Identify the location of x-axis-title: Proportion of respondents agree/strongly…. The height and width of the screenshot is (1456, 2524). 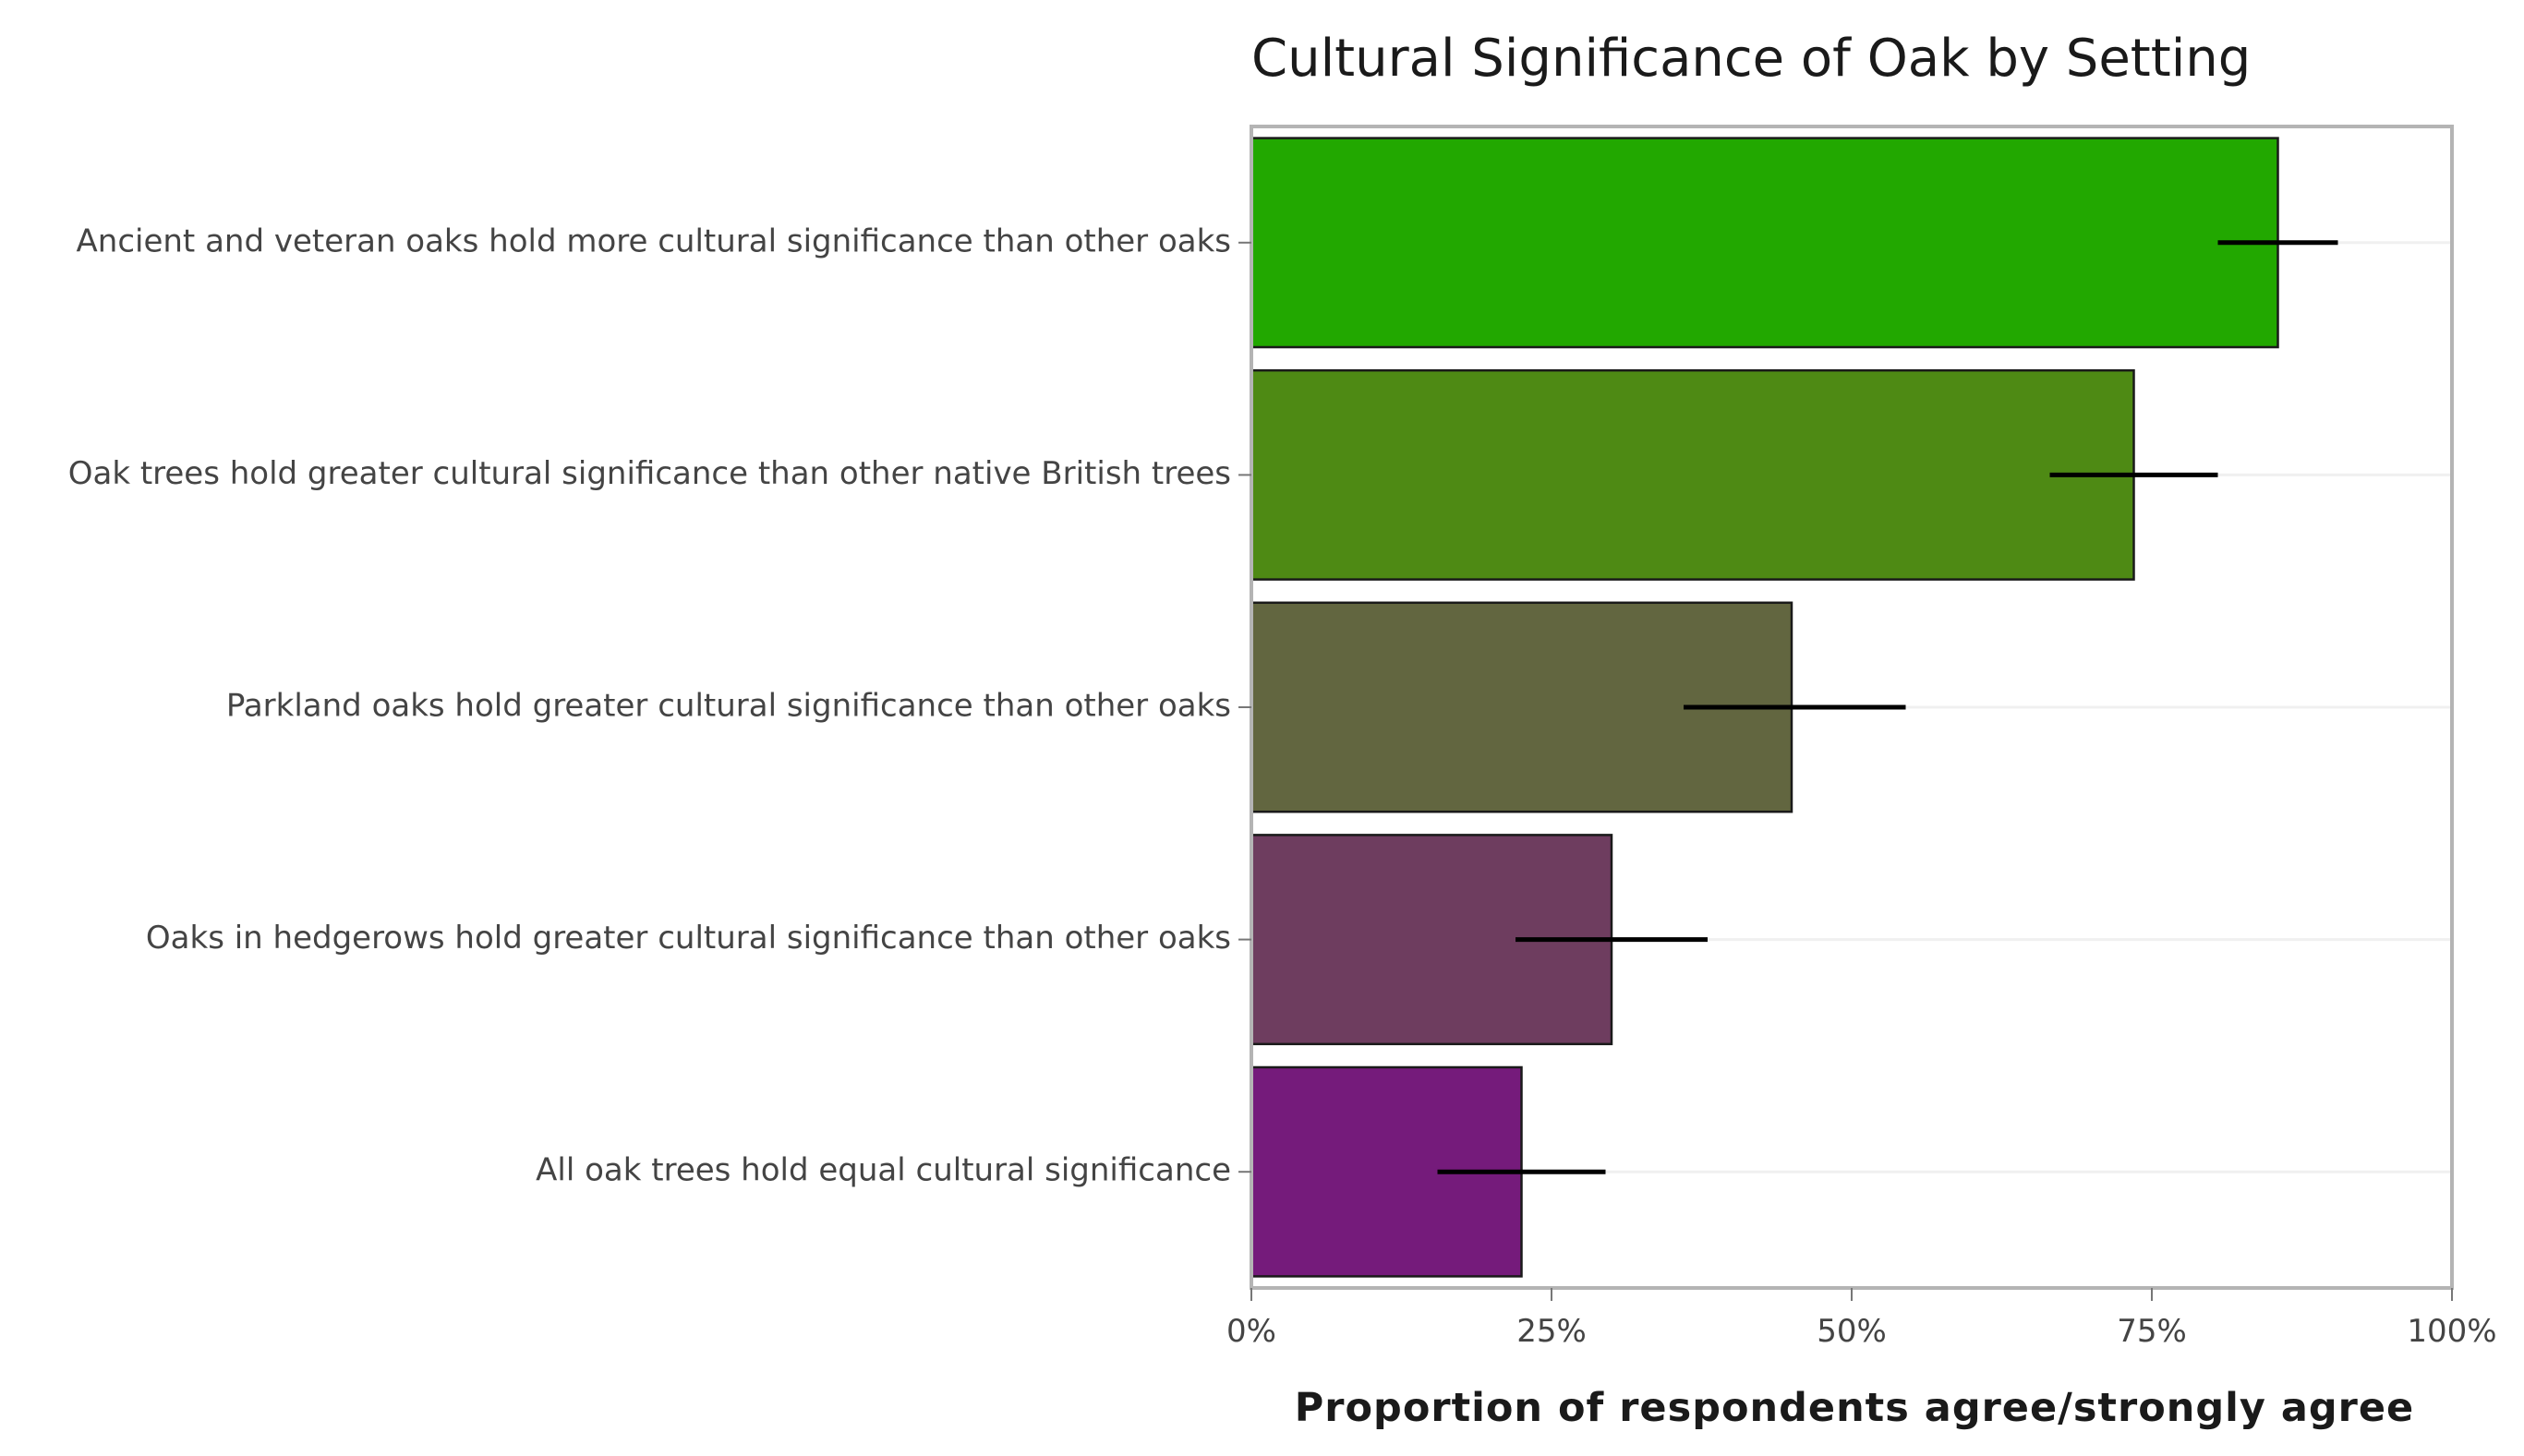
(1854, 1408).